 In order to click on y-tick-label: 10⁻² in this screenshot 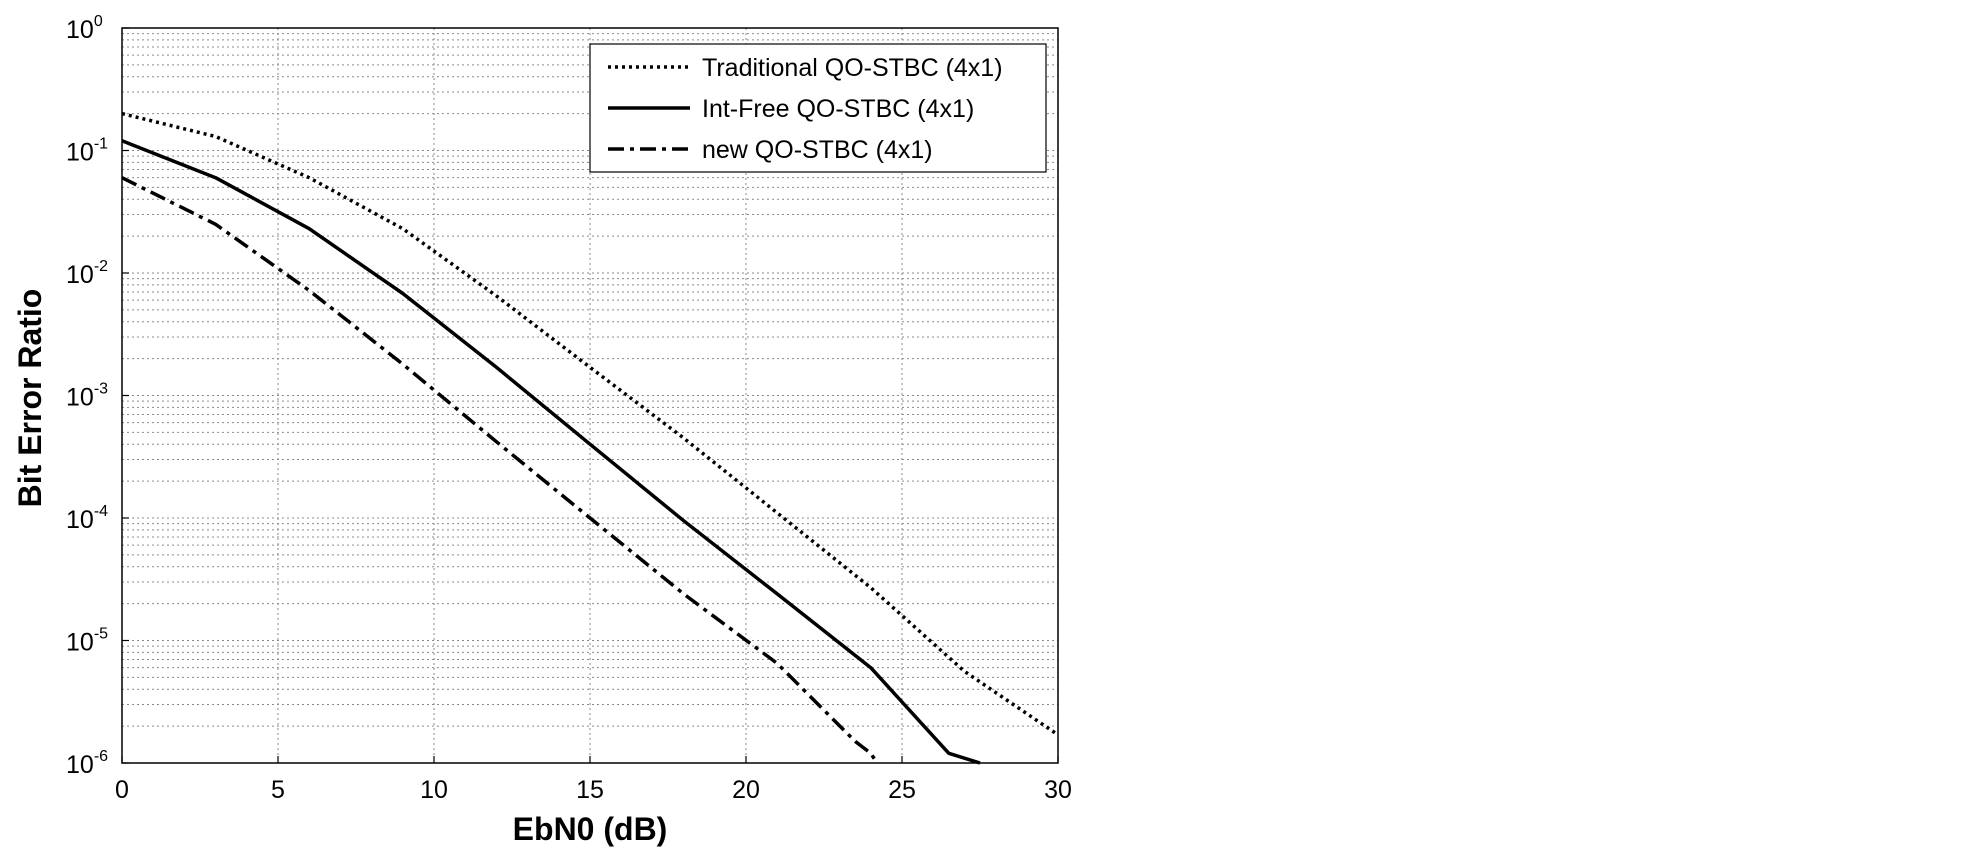, I will do `click(87, 273)`.